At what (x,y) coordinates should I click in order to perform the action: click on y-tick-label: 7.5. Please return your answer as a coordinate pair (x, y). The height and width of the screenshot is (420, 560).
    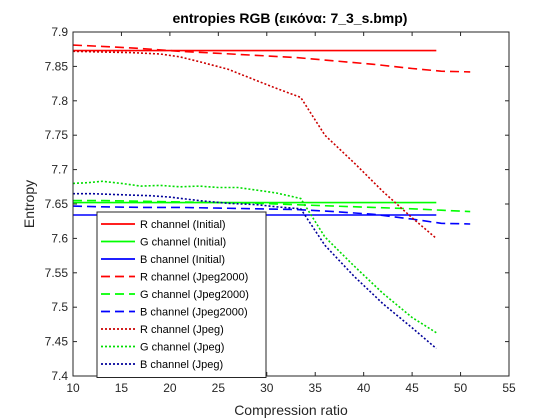
    Looking at the image, I should click on (59, 307).